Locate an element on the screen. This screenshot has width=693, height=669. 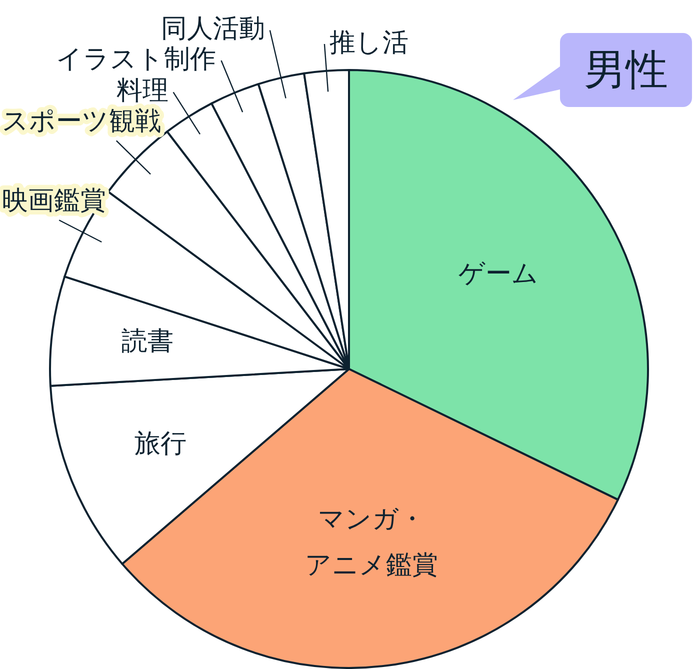
slice-label: ゲーム is located at coordinates (498, 274).